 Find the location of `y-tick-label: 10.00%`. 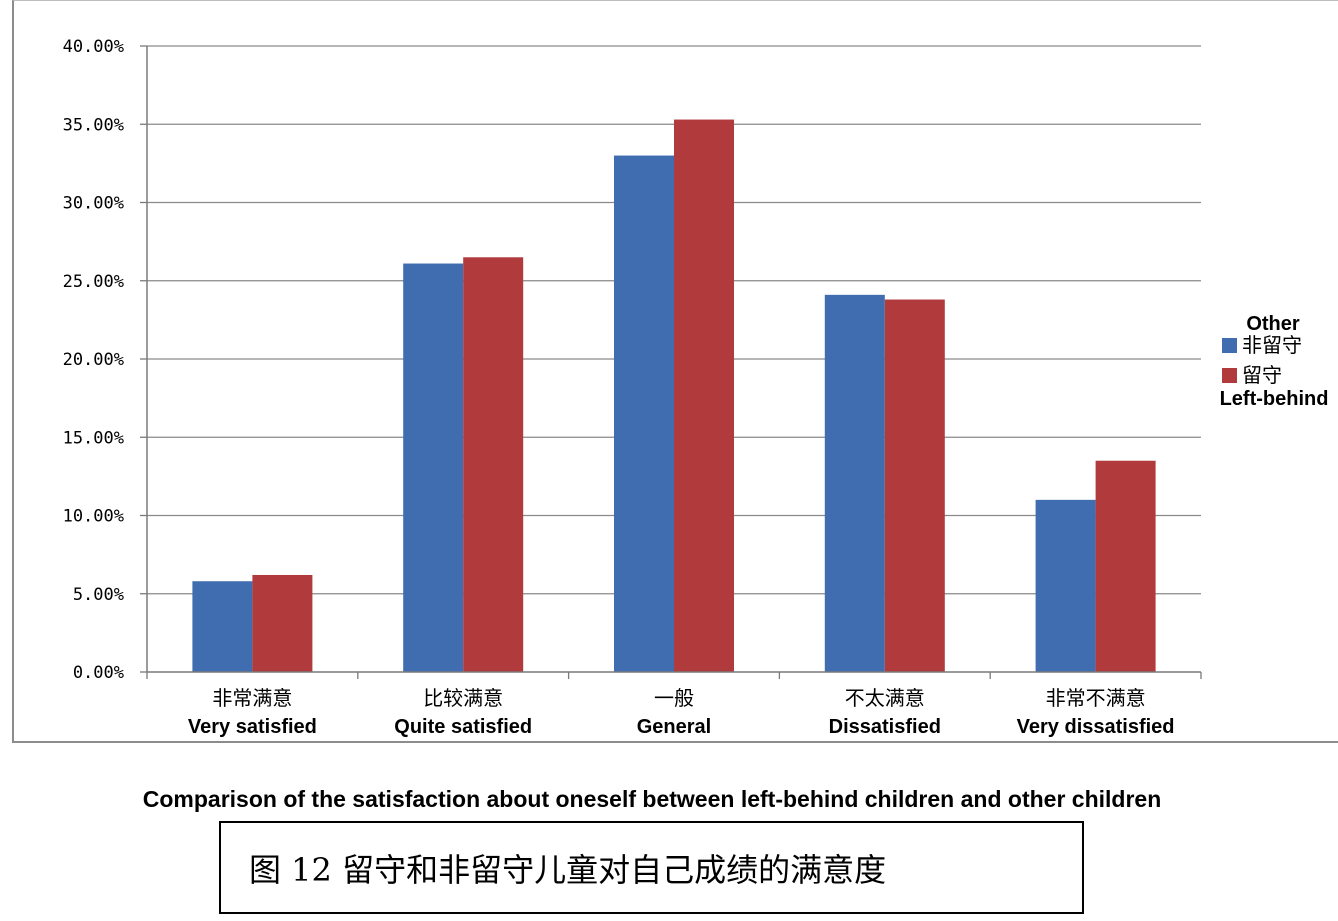

y-tick-label: 10.00% is located at coordinates (93, 517).